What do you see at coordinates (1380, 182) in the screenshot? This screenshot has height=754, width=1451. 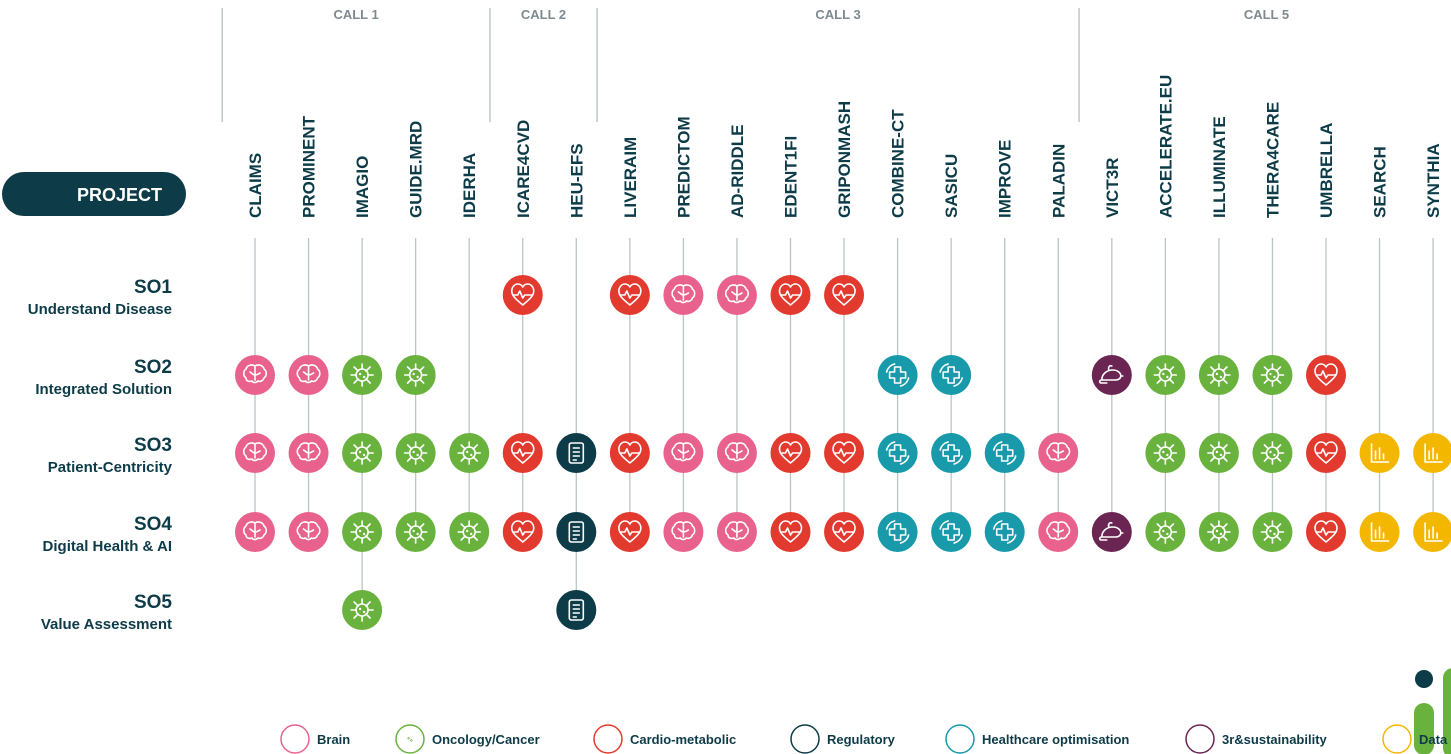 I see `project-name: SEARCH` at bounding box center [1380, 182].